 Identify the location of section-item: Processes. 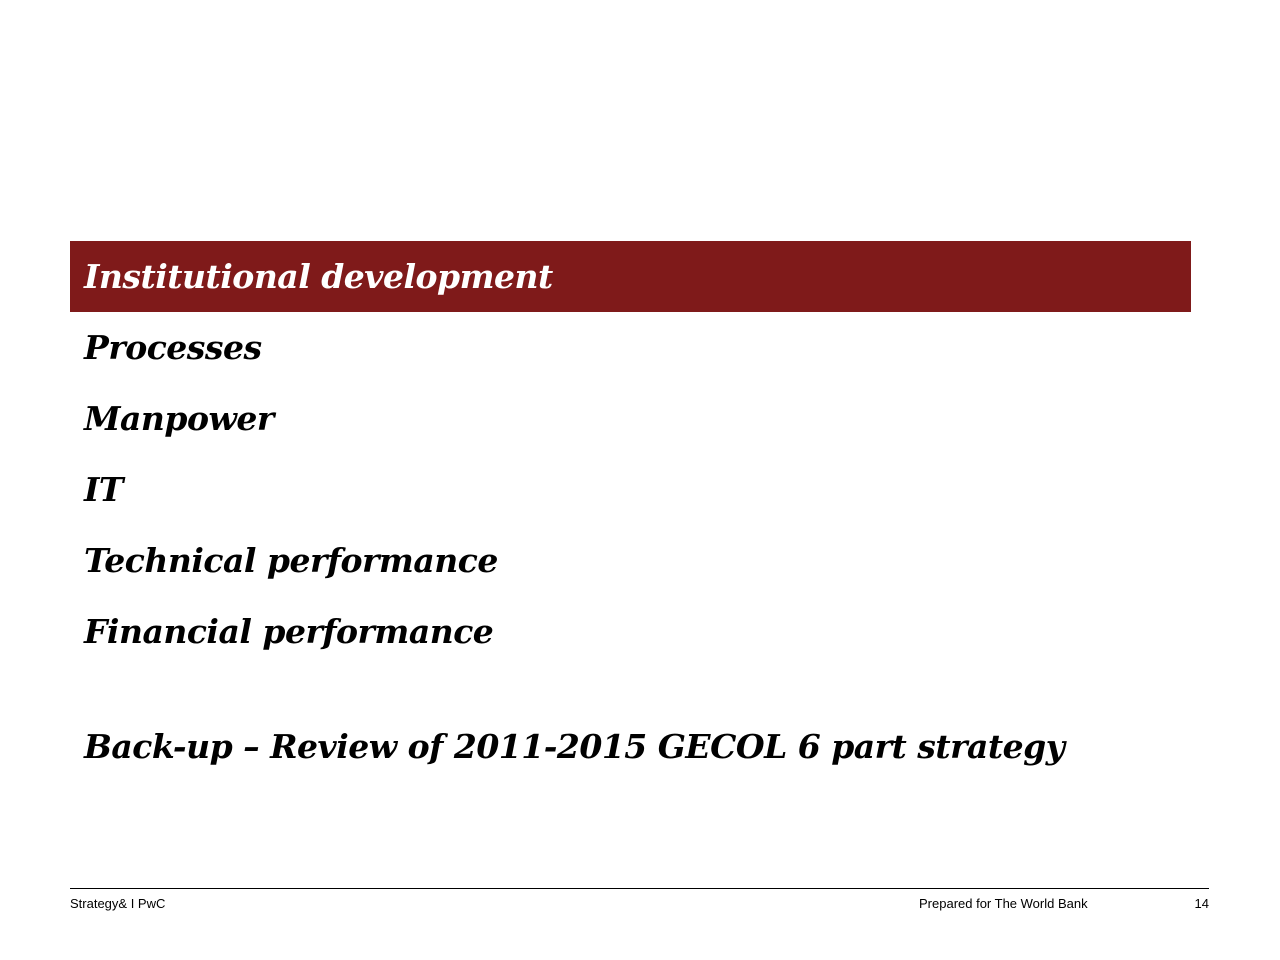
(173, 347).